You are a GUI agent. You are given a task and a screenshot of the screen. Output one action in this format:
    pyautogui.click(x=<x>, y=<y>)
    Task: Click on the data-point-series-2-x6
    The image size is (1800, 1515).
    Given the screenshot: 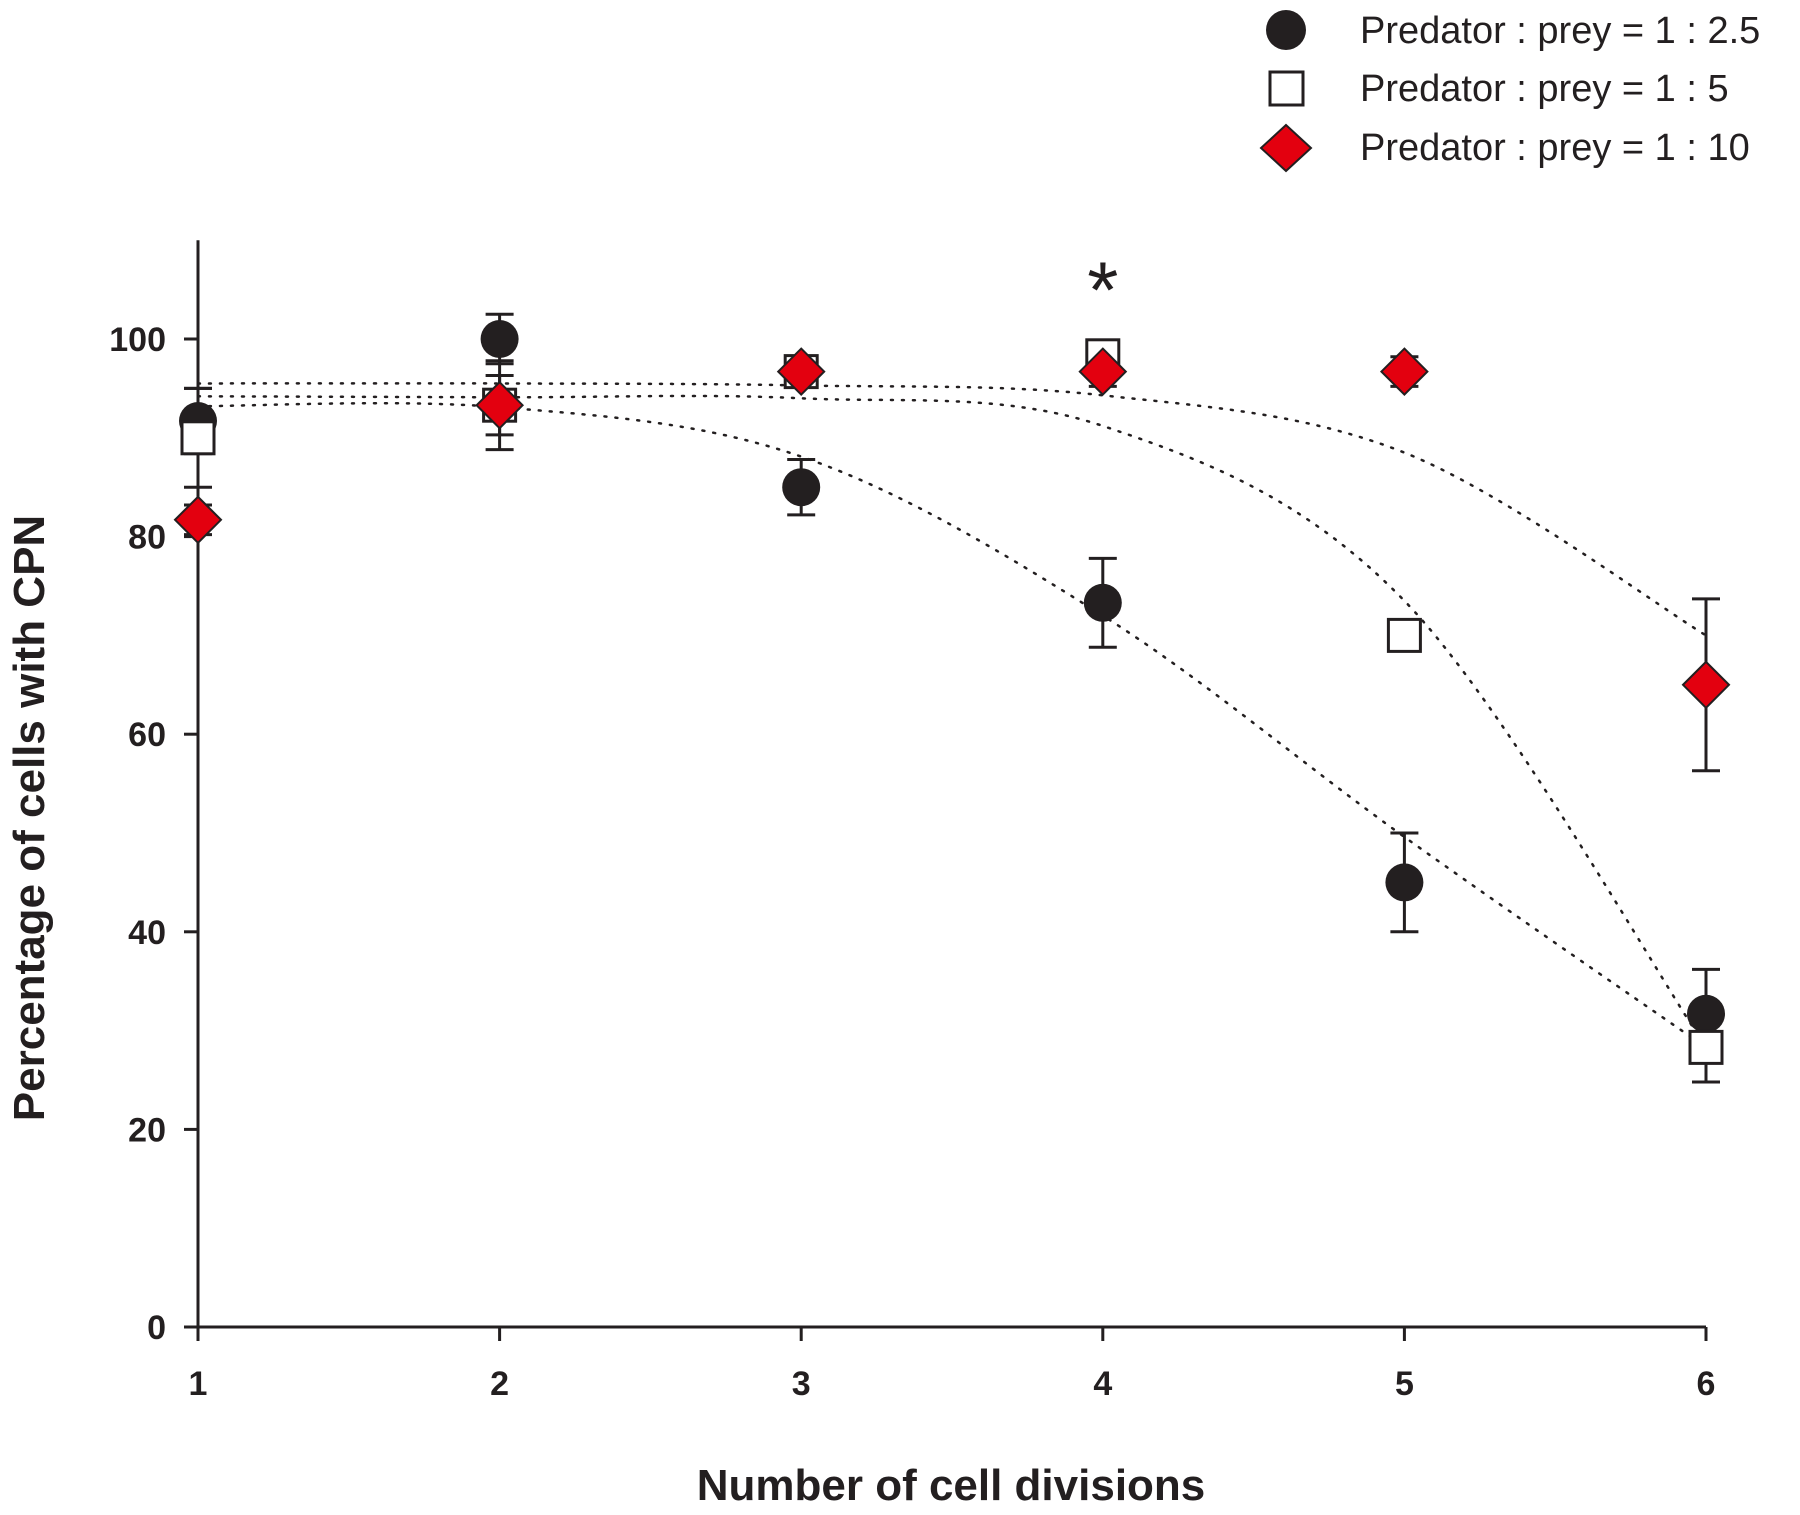 What is the action you would take?
    pyautogui.click(x=1706, y=1047)
    